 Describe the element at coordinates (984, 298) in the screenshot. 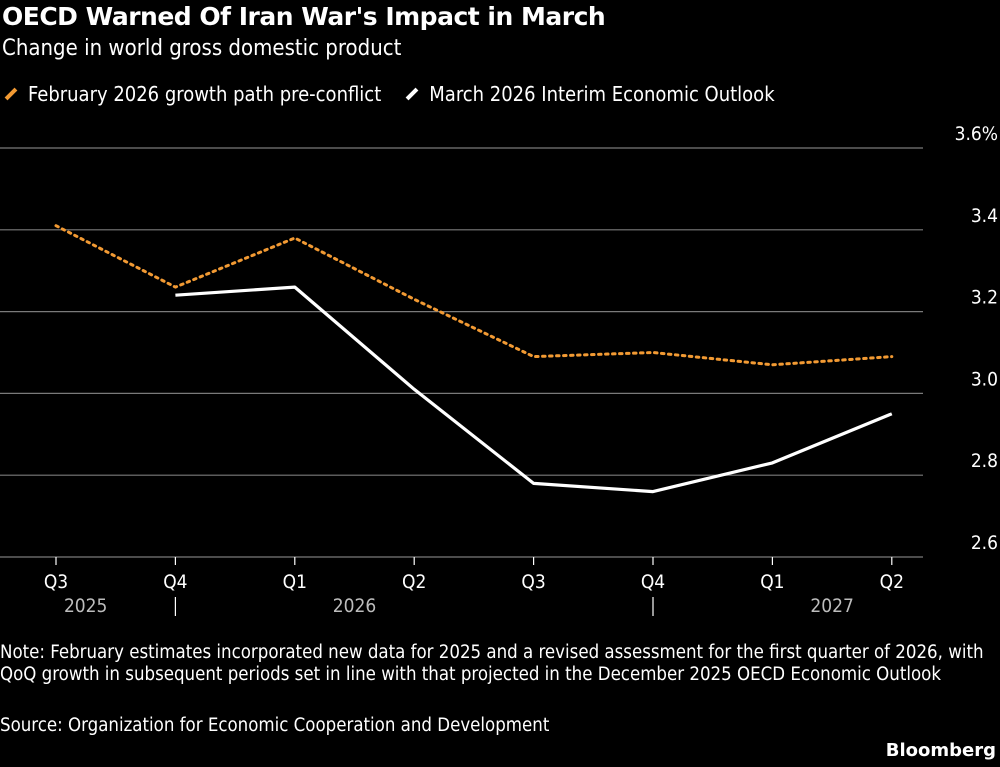

I see `y-tick-label: 3.2` at that location.